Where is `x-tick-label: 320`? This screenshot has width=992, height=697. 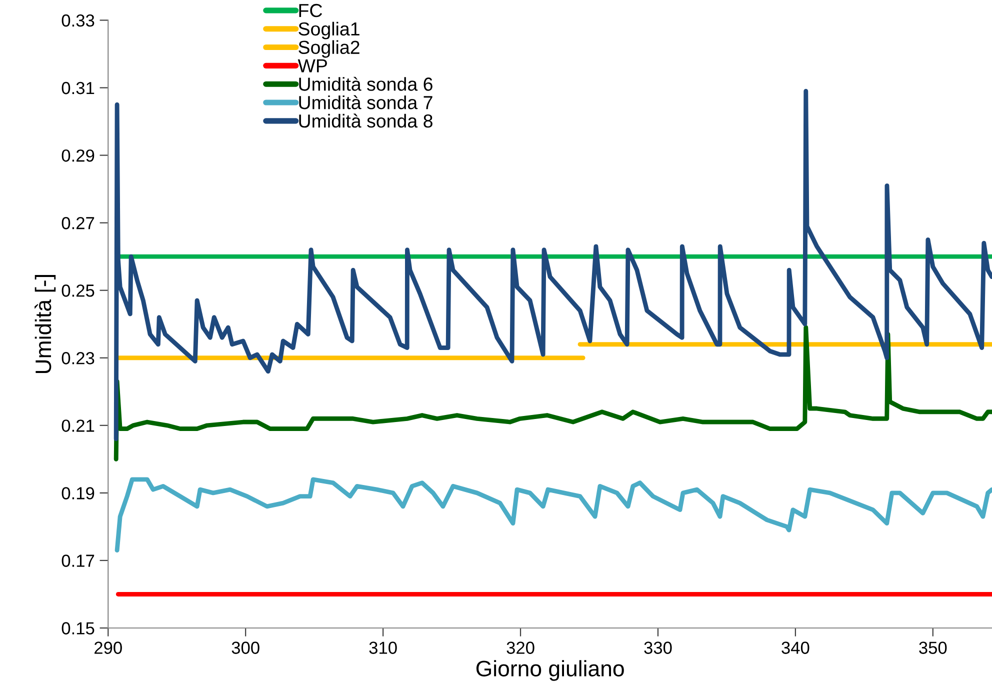 x-tick-label: 320 is located at coordinates (520, 648).